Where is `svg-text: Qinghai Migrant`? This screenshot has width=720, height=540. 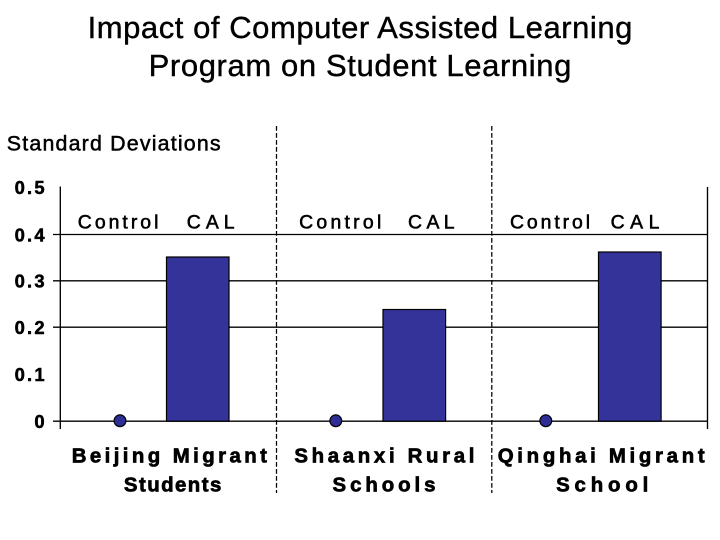 svg-text: Qinghai Migrant is located at coordinates (601, 456).